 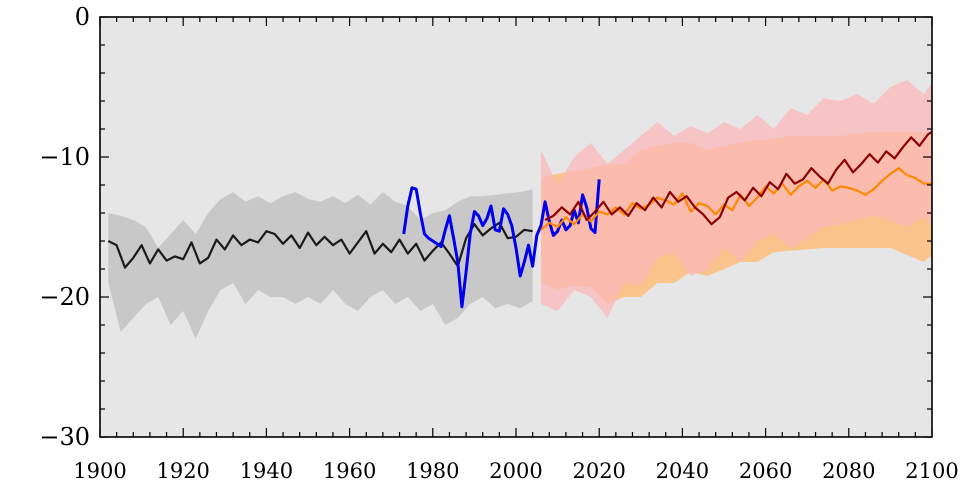 I want to click on y-tick-label: −10, so click(x=64, y=157).